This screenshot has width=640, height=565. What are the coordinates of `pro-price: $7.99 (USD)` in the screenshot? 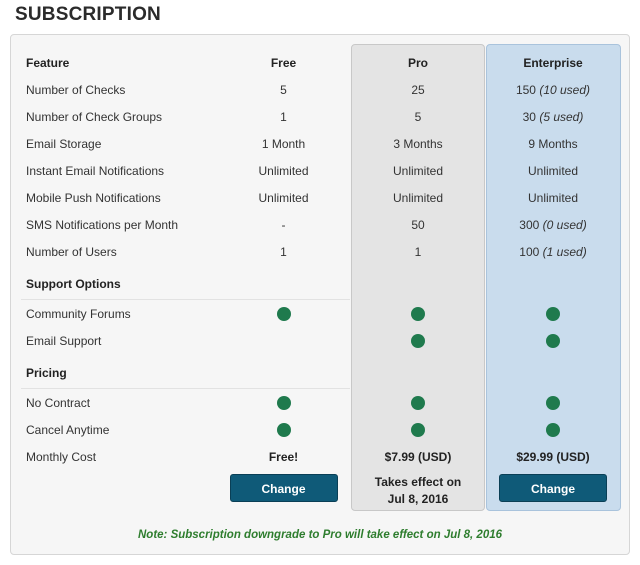 It's located at (418, 456).